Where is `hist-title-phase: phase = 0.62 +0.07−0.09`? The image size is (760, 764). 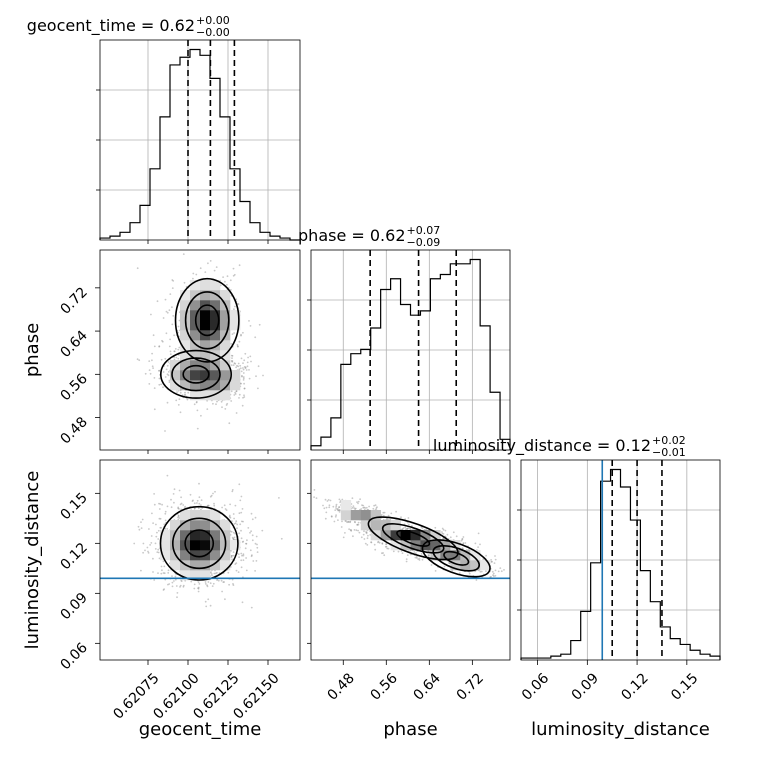
hist-title-phase: phase = 0.62 +0.07−0.09 is located at coordinates (369, 236).